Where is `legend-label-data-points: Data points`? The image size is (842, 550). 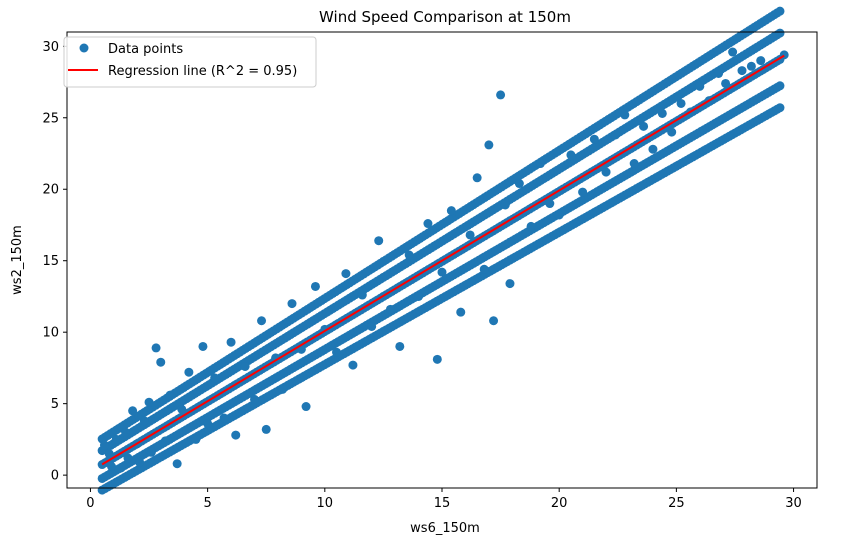
legend-label-data-points: Data points is located at coordinates (145, 49).